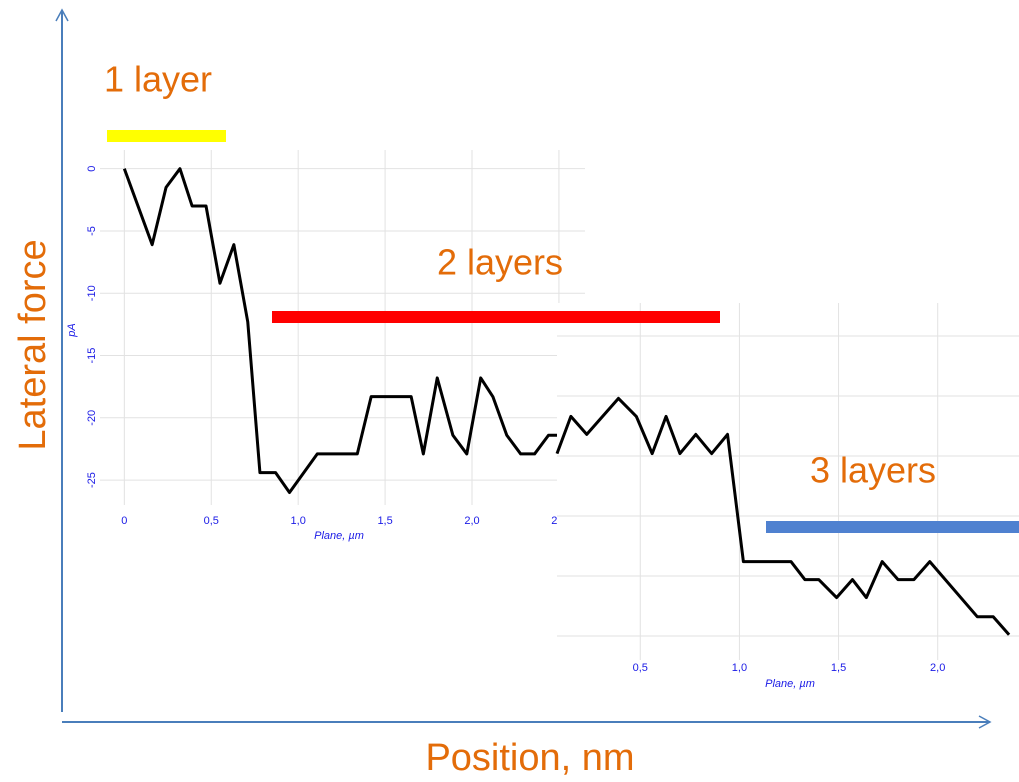 The image size is (1019, 782). I want to click on y-tick-label: -25, so click(92, 480).